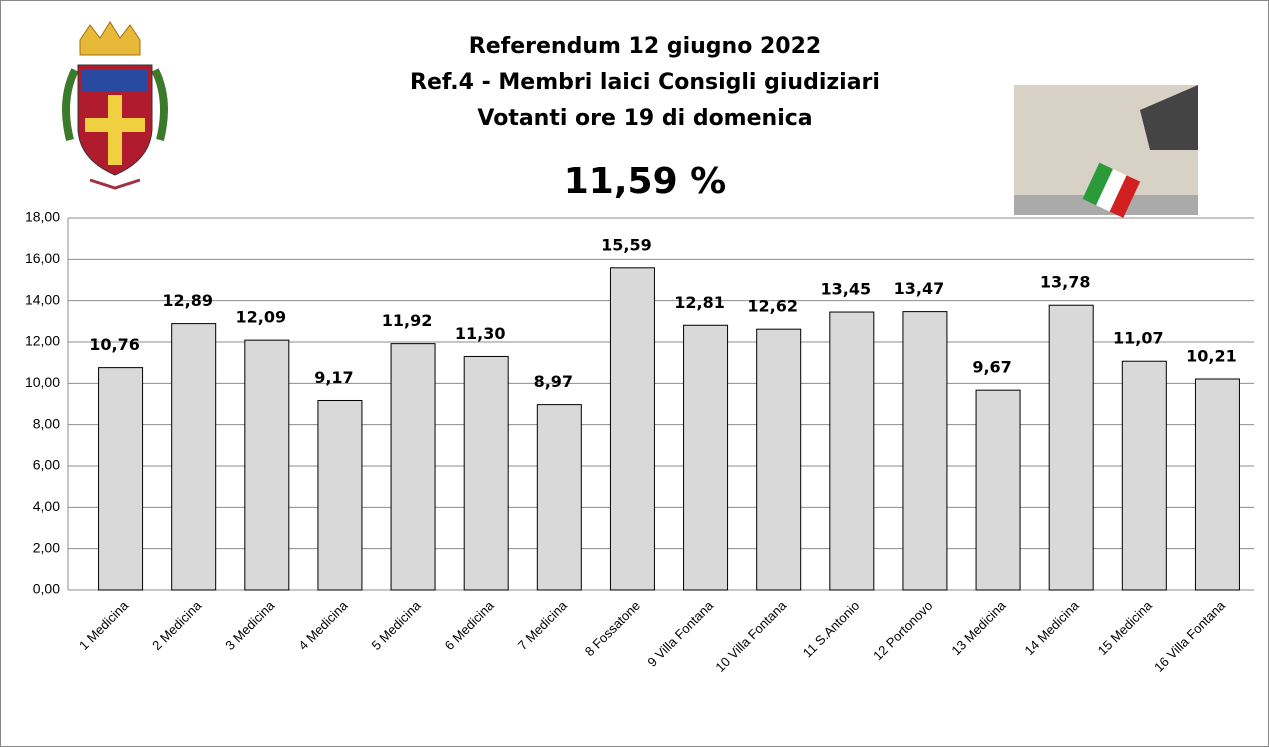  What do you see at coordinates (333, 377) in the screenshot?
I see `value-label: 9,17` at bounding box center [333, 377].